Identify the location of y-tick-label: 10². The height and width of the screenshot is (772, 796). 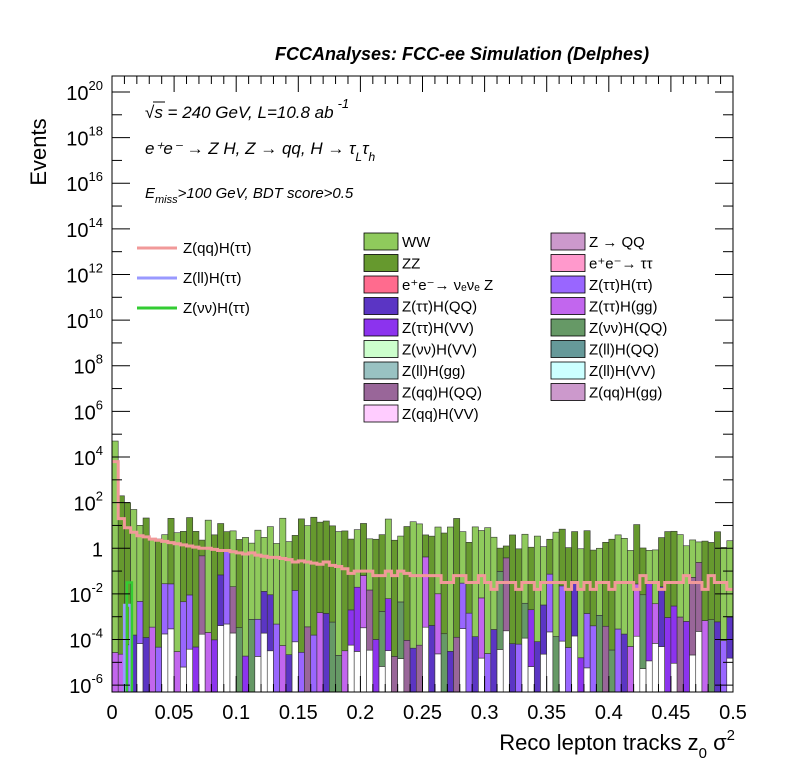
(88, 502).